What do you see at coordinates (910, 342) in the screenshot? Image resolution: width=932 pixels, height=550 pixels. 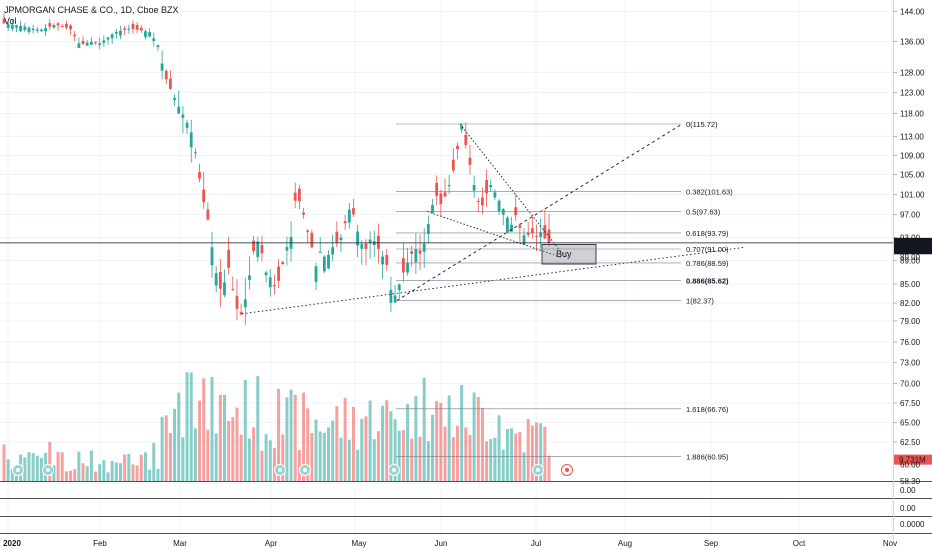 I see `price-tick-label: 76.00` at bounding box center [910, 342].